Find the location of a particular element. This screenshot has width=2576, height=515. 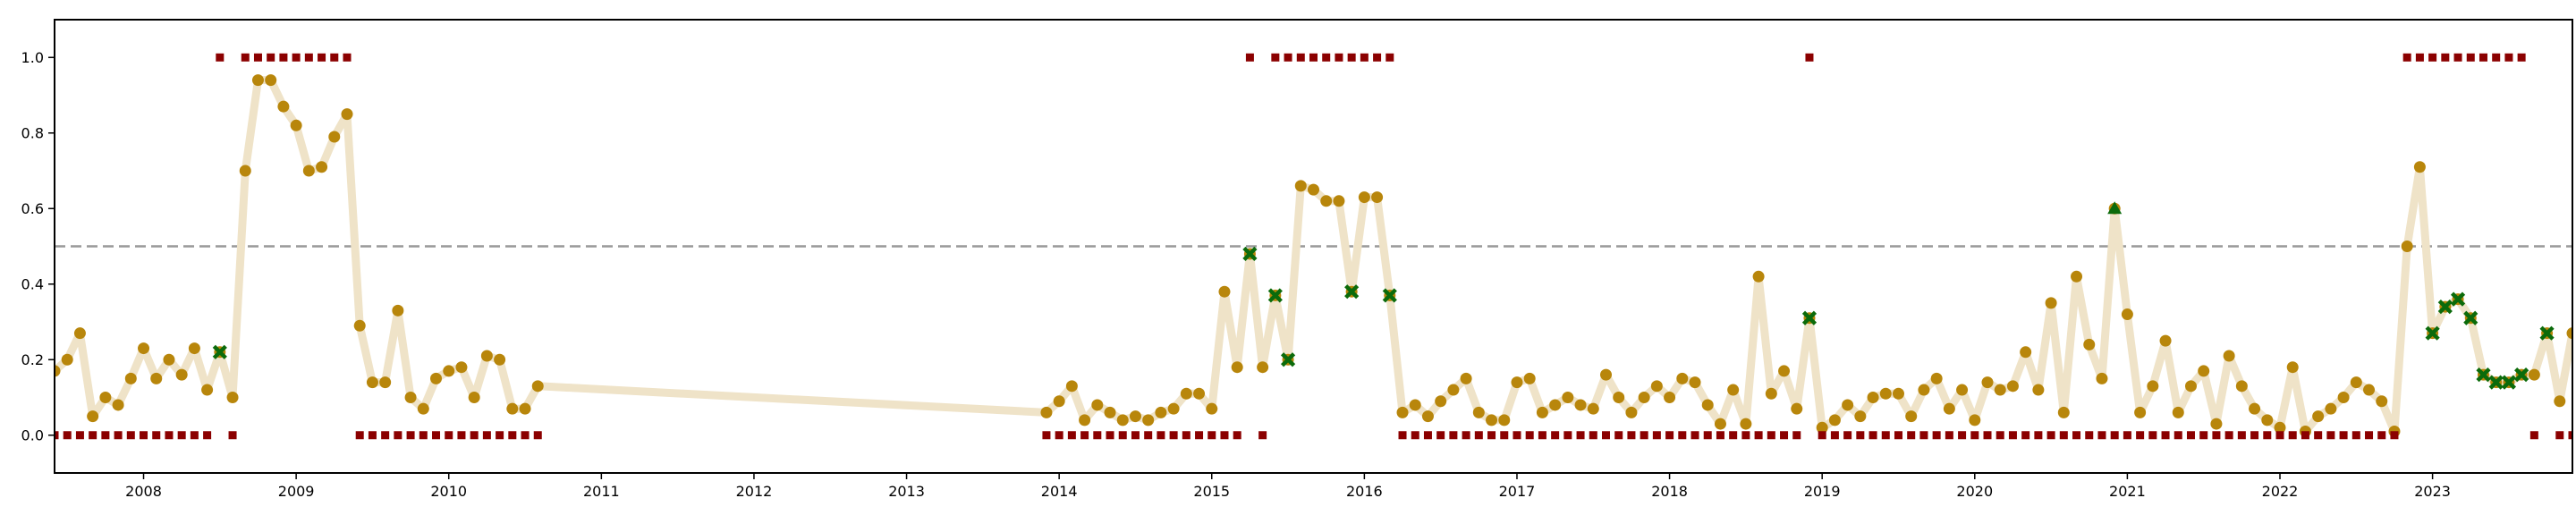

x-tick-label: 2016 is located at coordinates (1364, 491).